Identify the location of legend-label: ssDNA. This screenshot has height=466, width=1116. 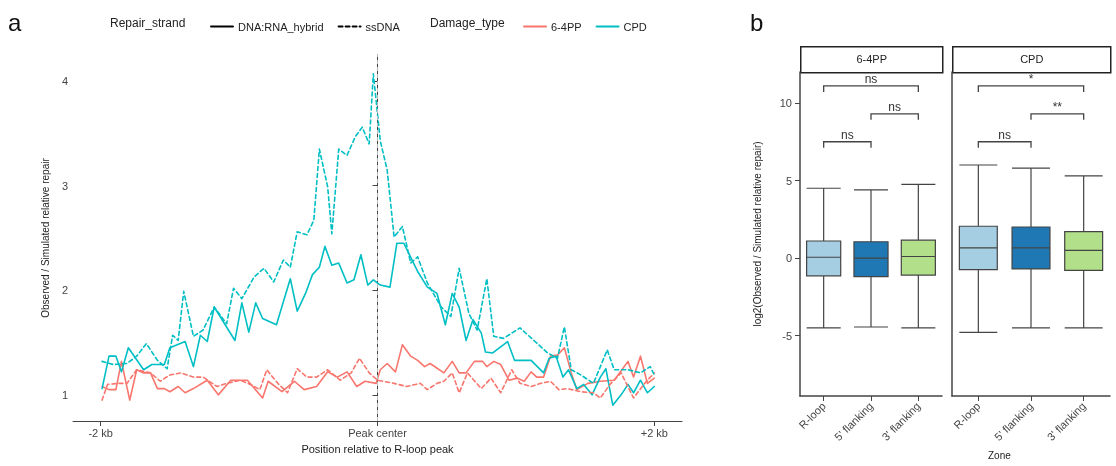
(383, 26).